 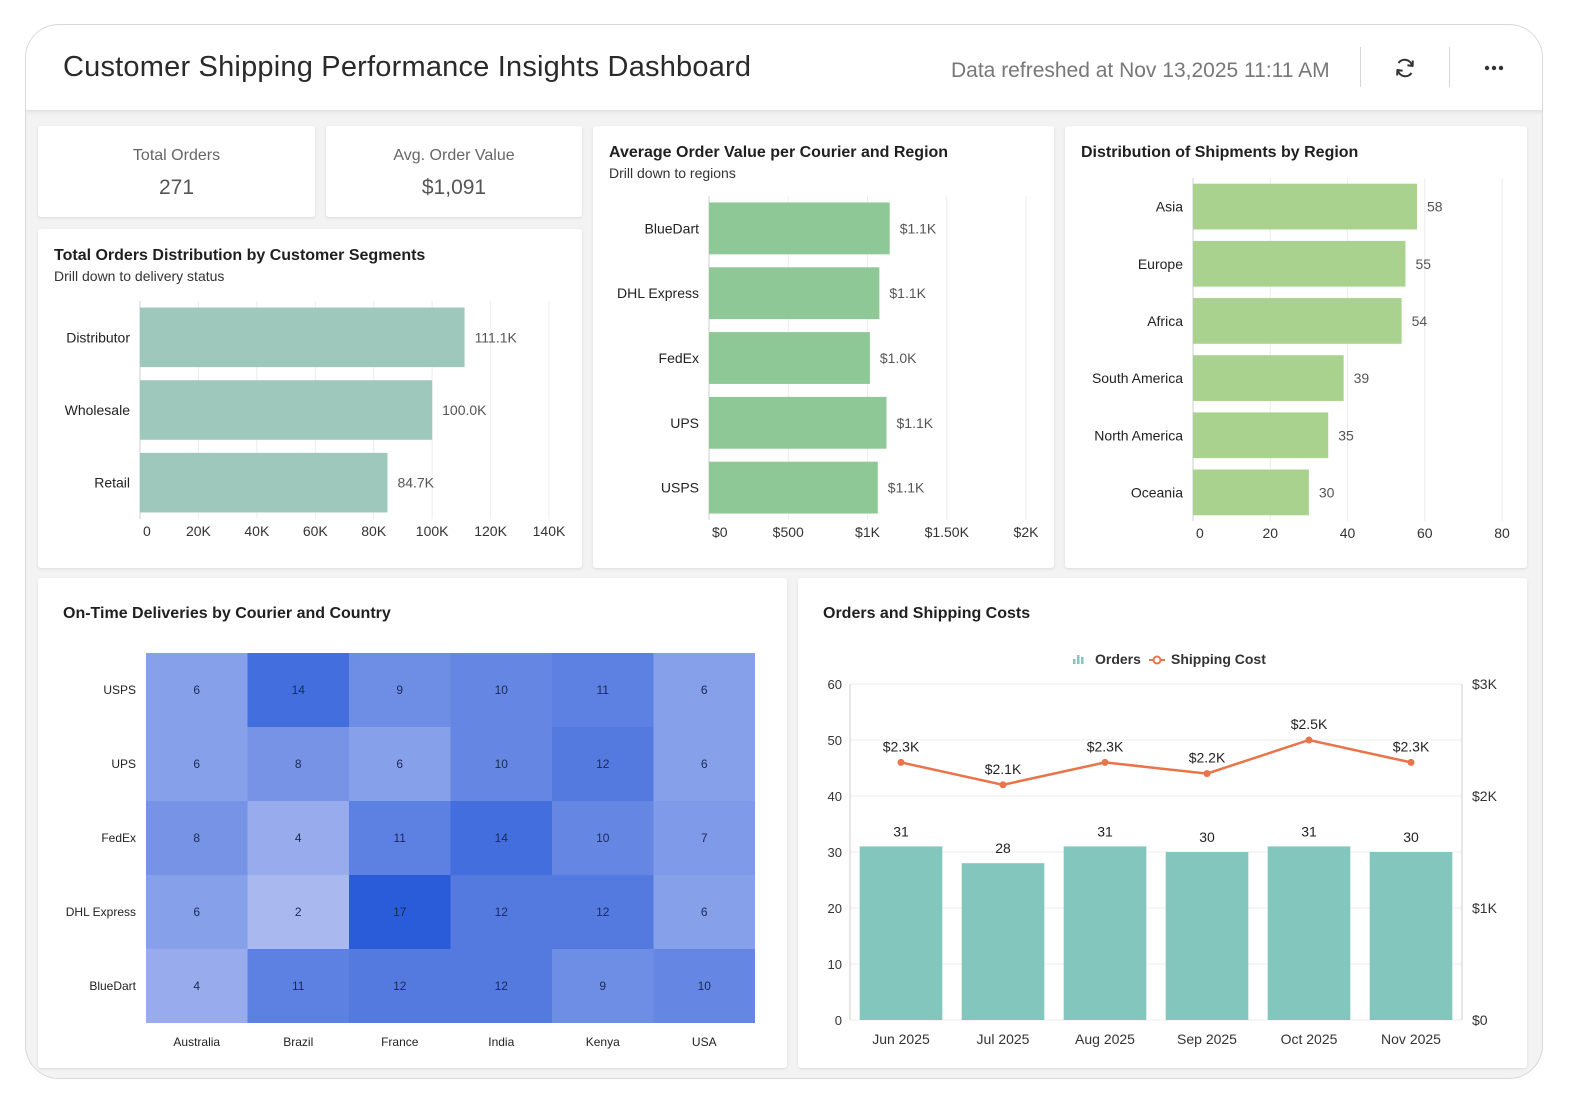 I want to click on category-label: Retail, so click(x=112, y=483).